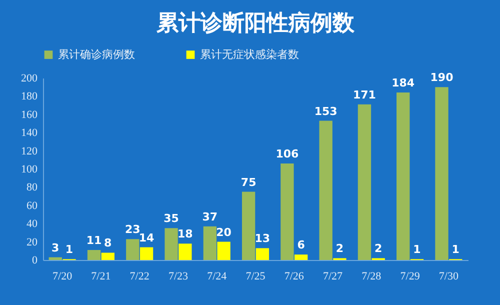  I want to click on legend-label: 累计无症状感染者数, so click(249, 54).